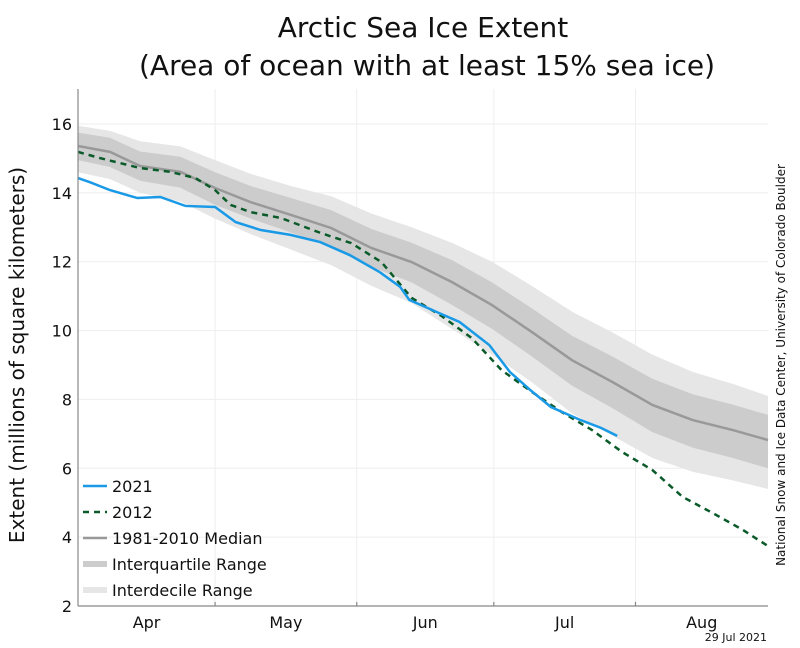 Image resolution: width=800 pixels, height=648 pixels. I want to click on x-tick-label: Jun, so click(425, 622).